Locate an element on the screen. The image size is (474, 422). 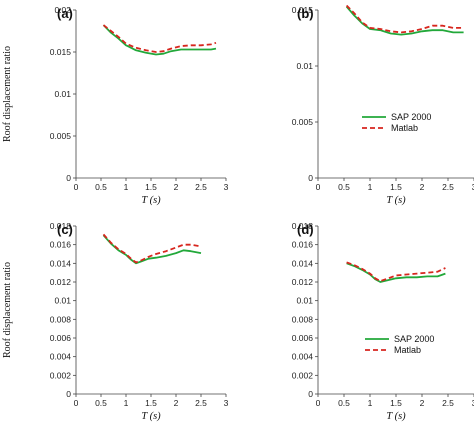
panel-label: (d) is located at coordinates (305, 229).